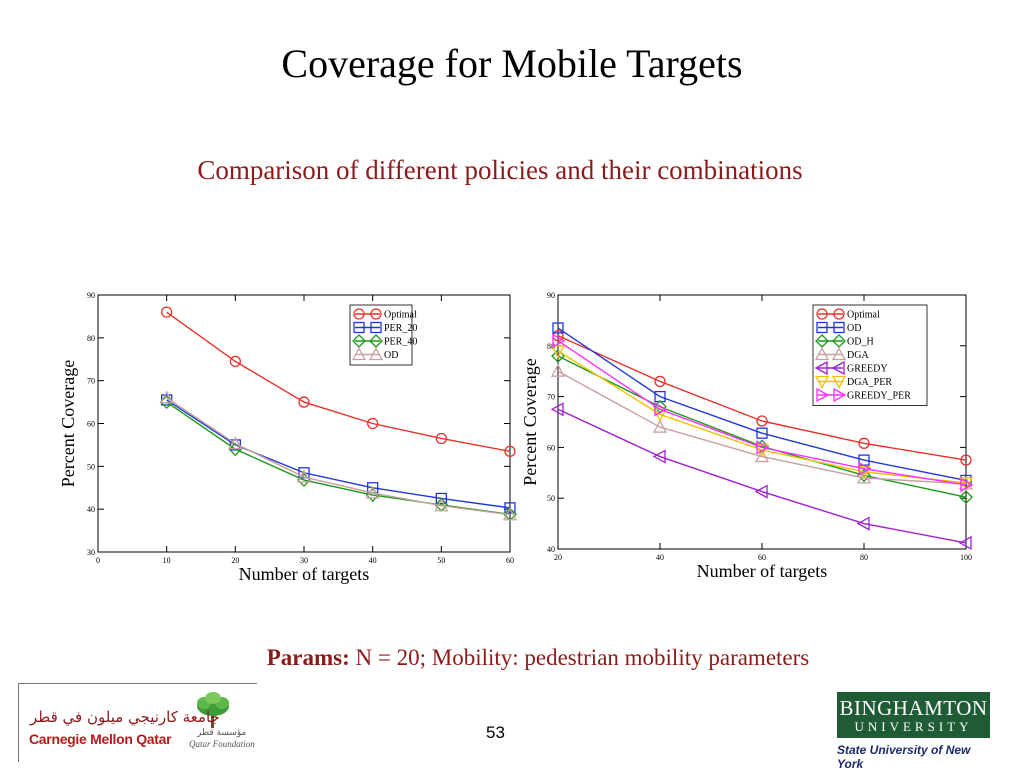 The height and width of the screenshot is (771, 1024). What do you see at coordinates (867, 369) in the screenshot?
I see `chart2-legend-label: GREEDY` at bounding box center [867, 369].